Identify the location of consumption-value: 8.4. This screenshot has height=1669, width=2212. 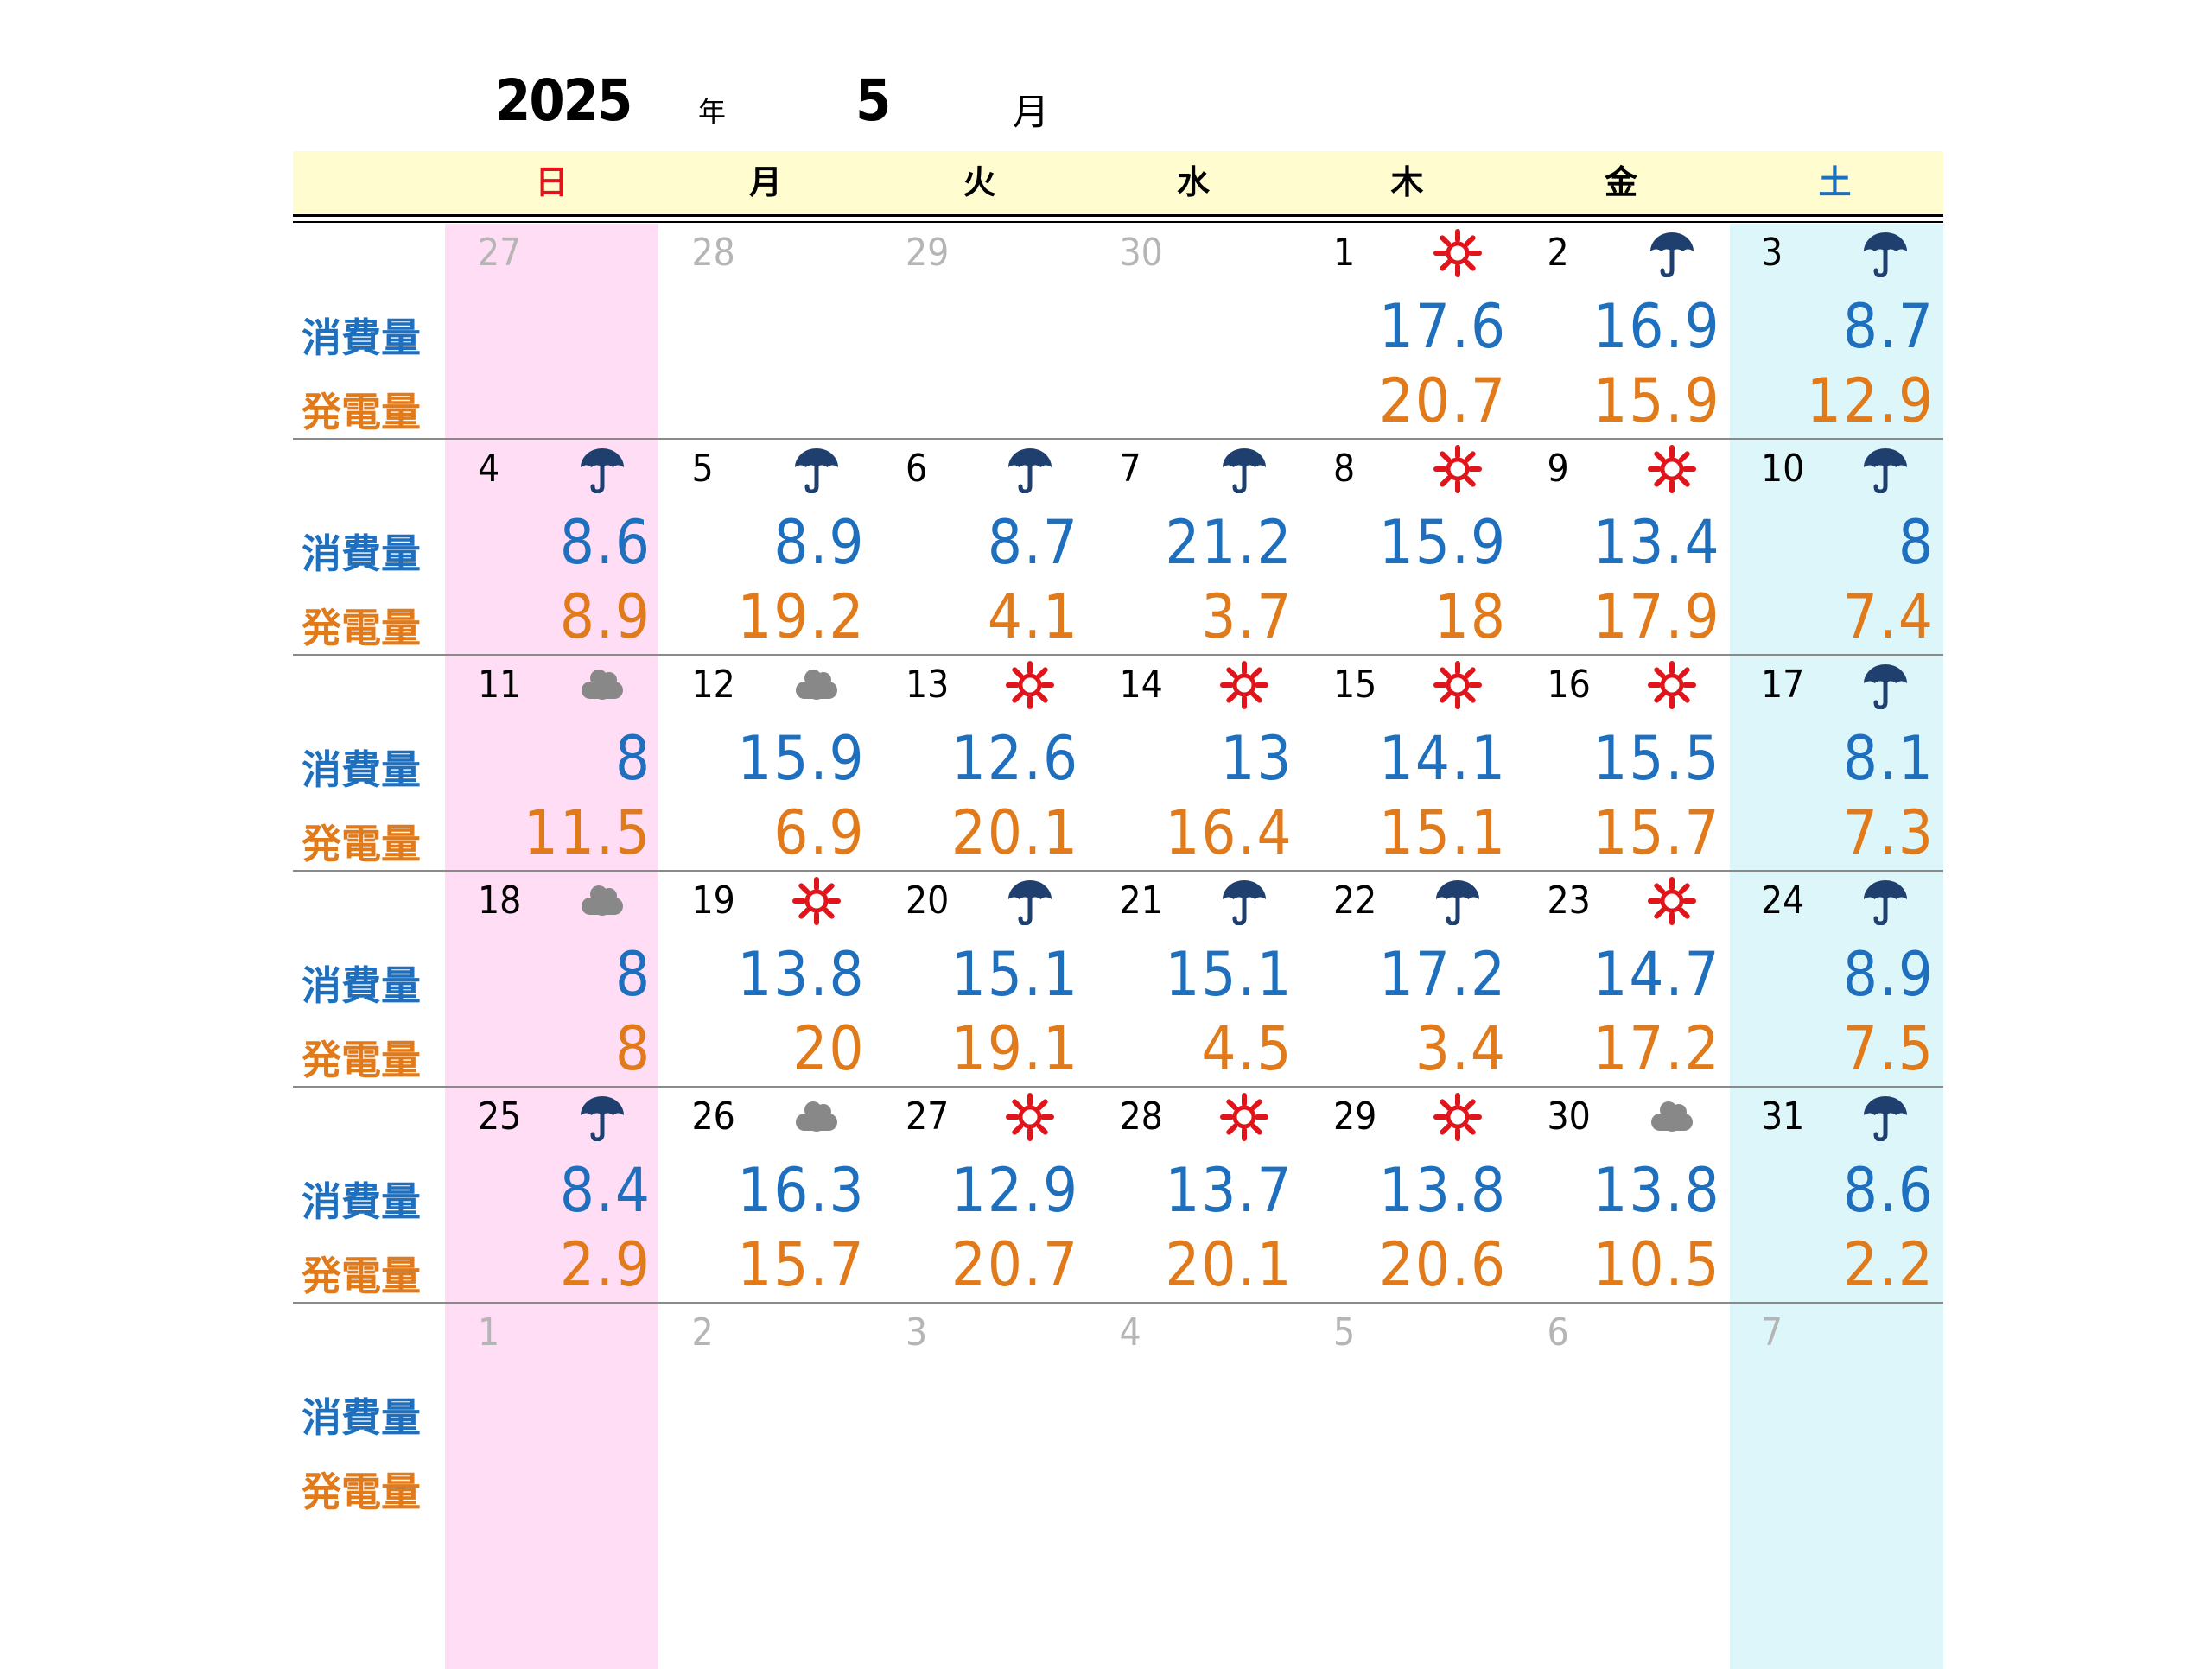
(605, 1190).